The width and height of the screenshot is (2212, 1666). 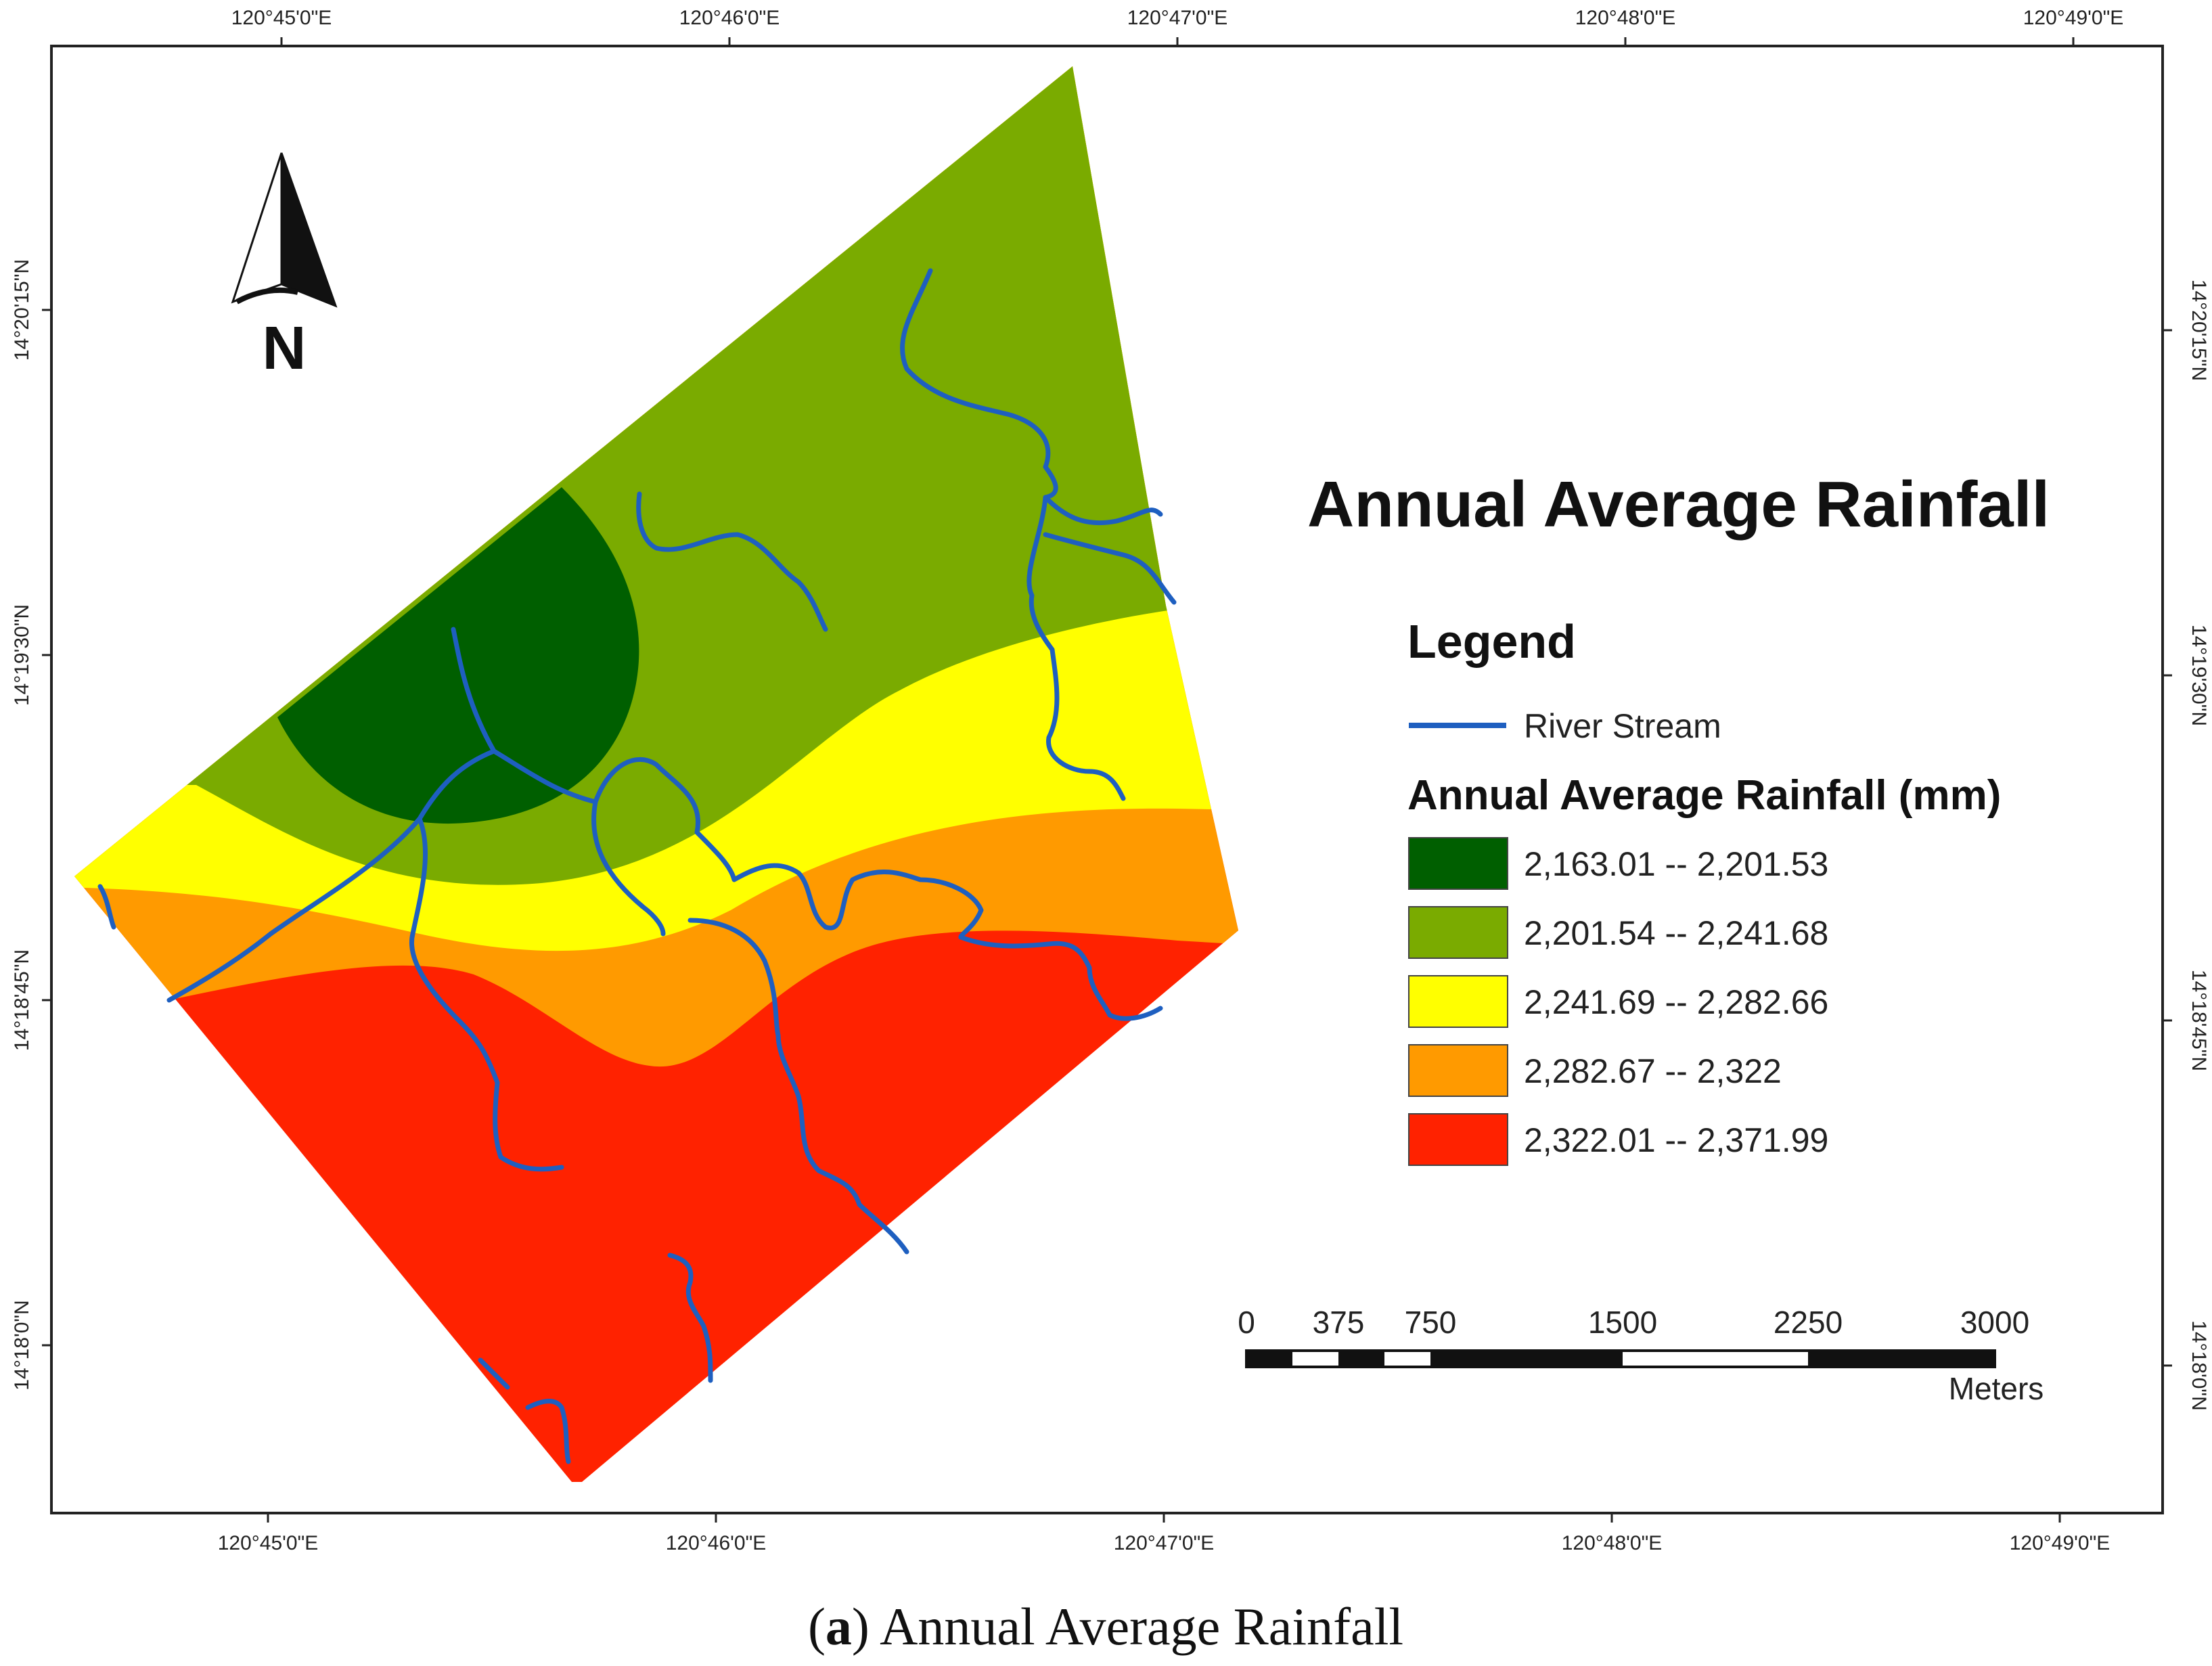 What do you see at coordinates (22, 1000) in the screenshot?
I see `left-tick-label: 14°18'45"N` at bounding box center [22, 1000].